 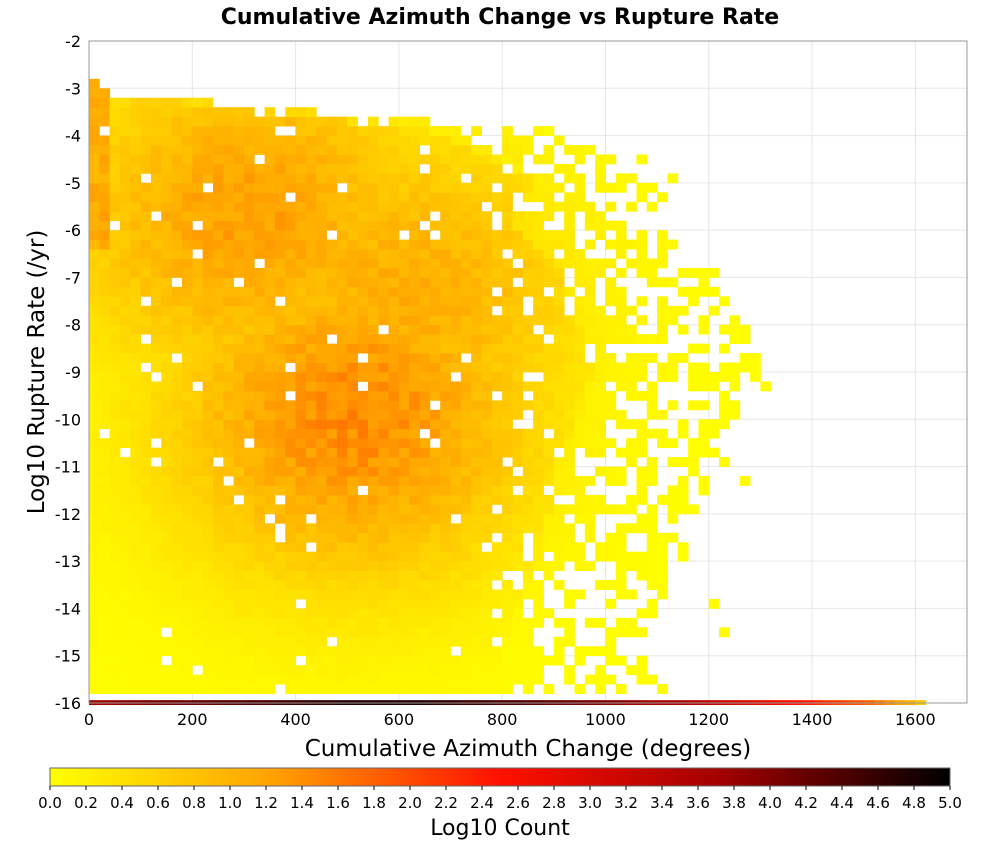 What do you see at coordinates (662, 803) in the screenshot?
I see `colorbar-tick-label: 3.4` at bounding box center [662, 803].